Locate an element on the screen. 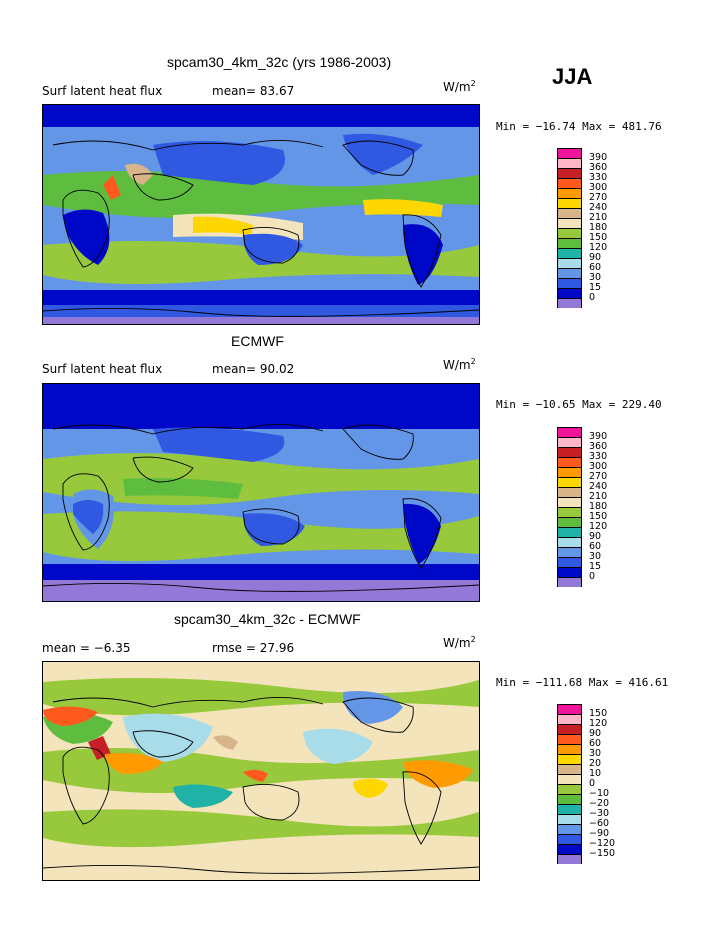  panel-2-title: ECMWF is located at coordinates (257, 341).